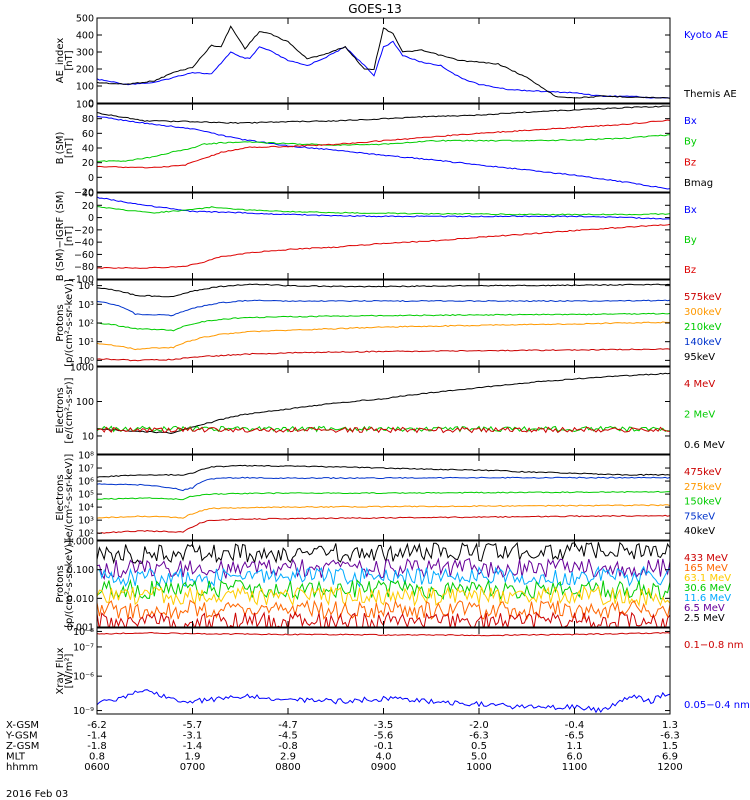 This screenshot has height=800, width=750. I want to click on y-tick-label: 1000, so click(82, 368).